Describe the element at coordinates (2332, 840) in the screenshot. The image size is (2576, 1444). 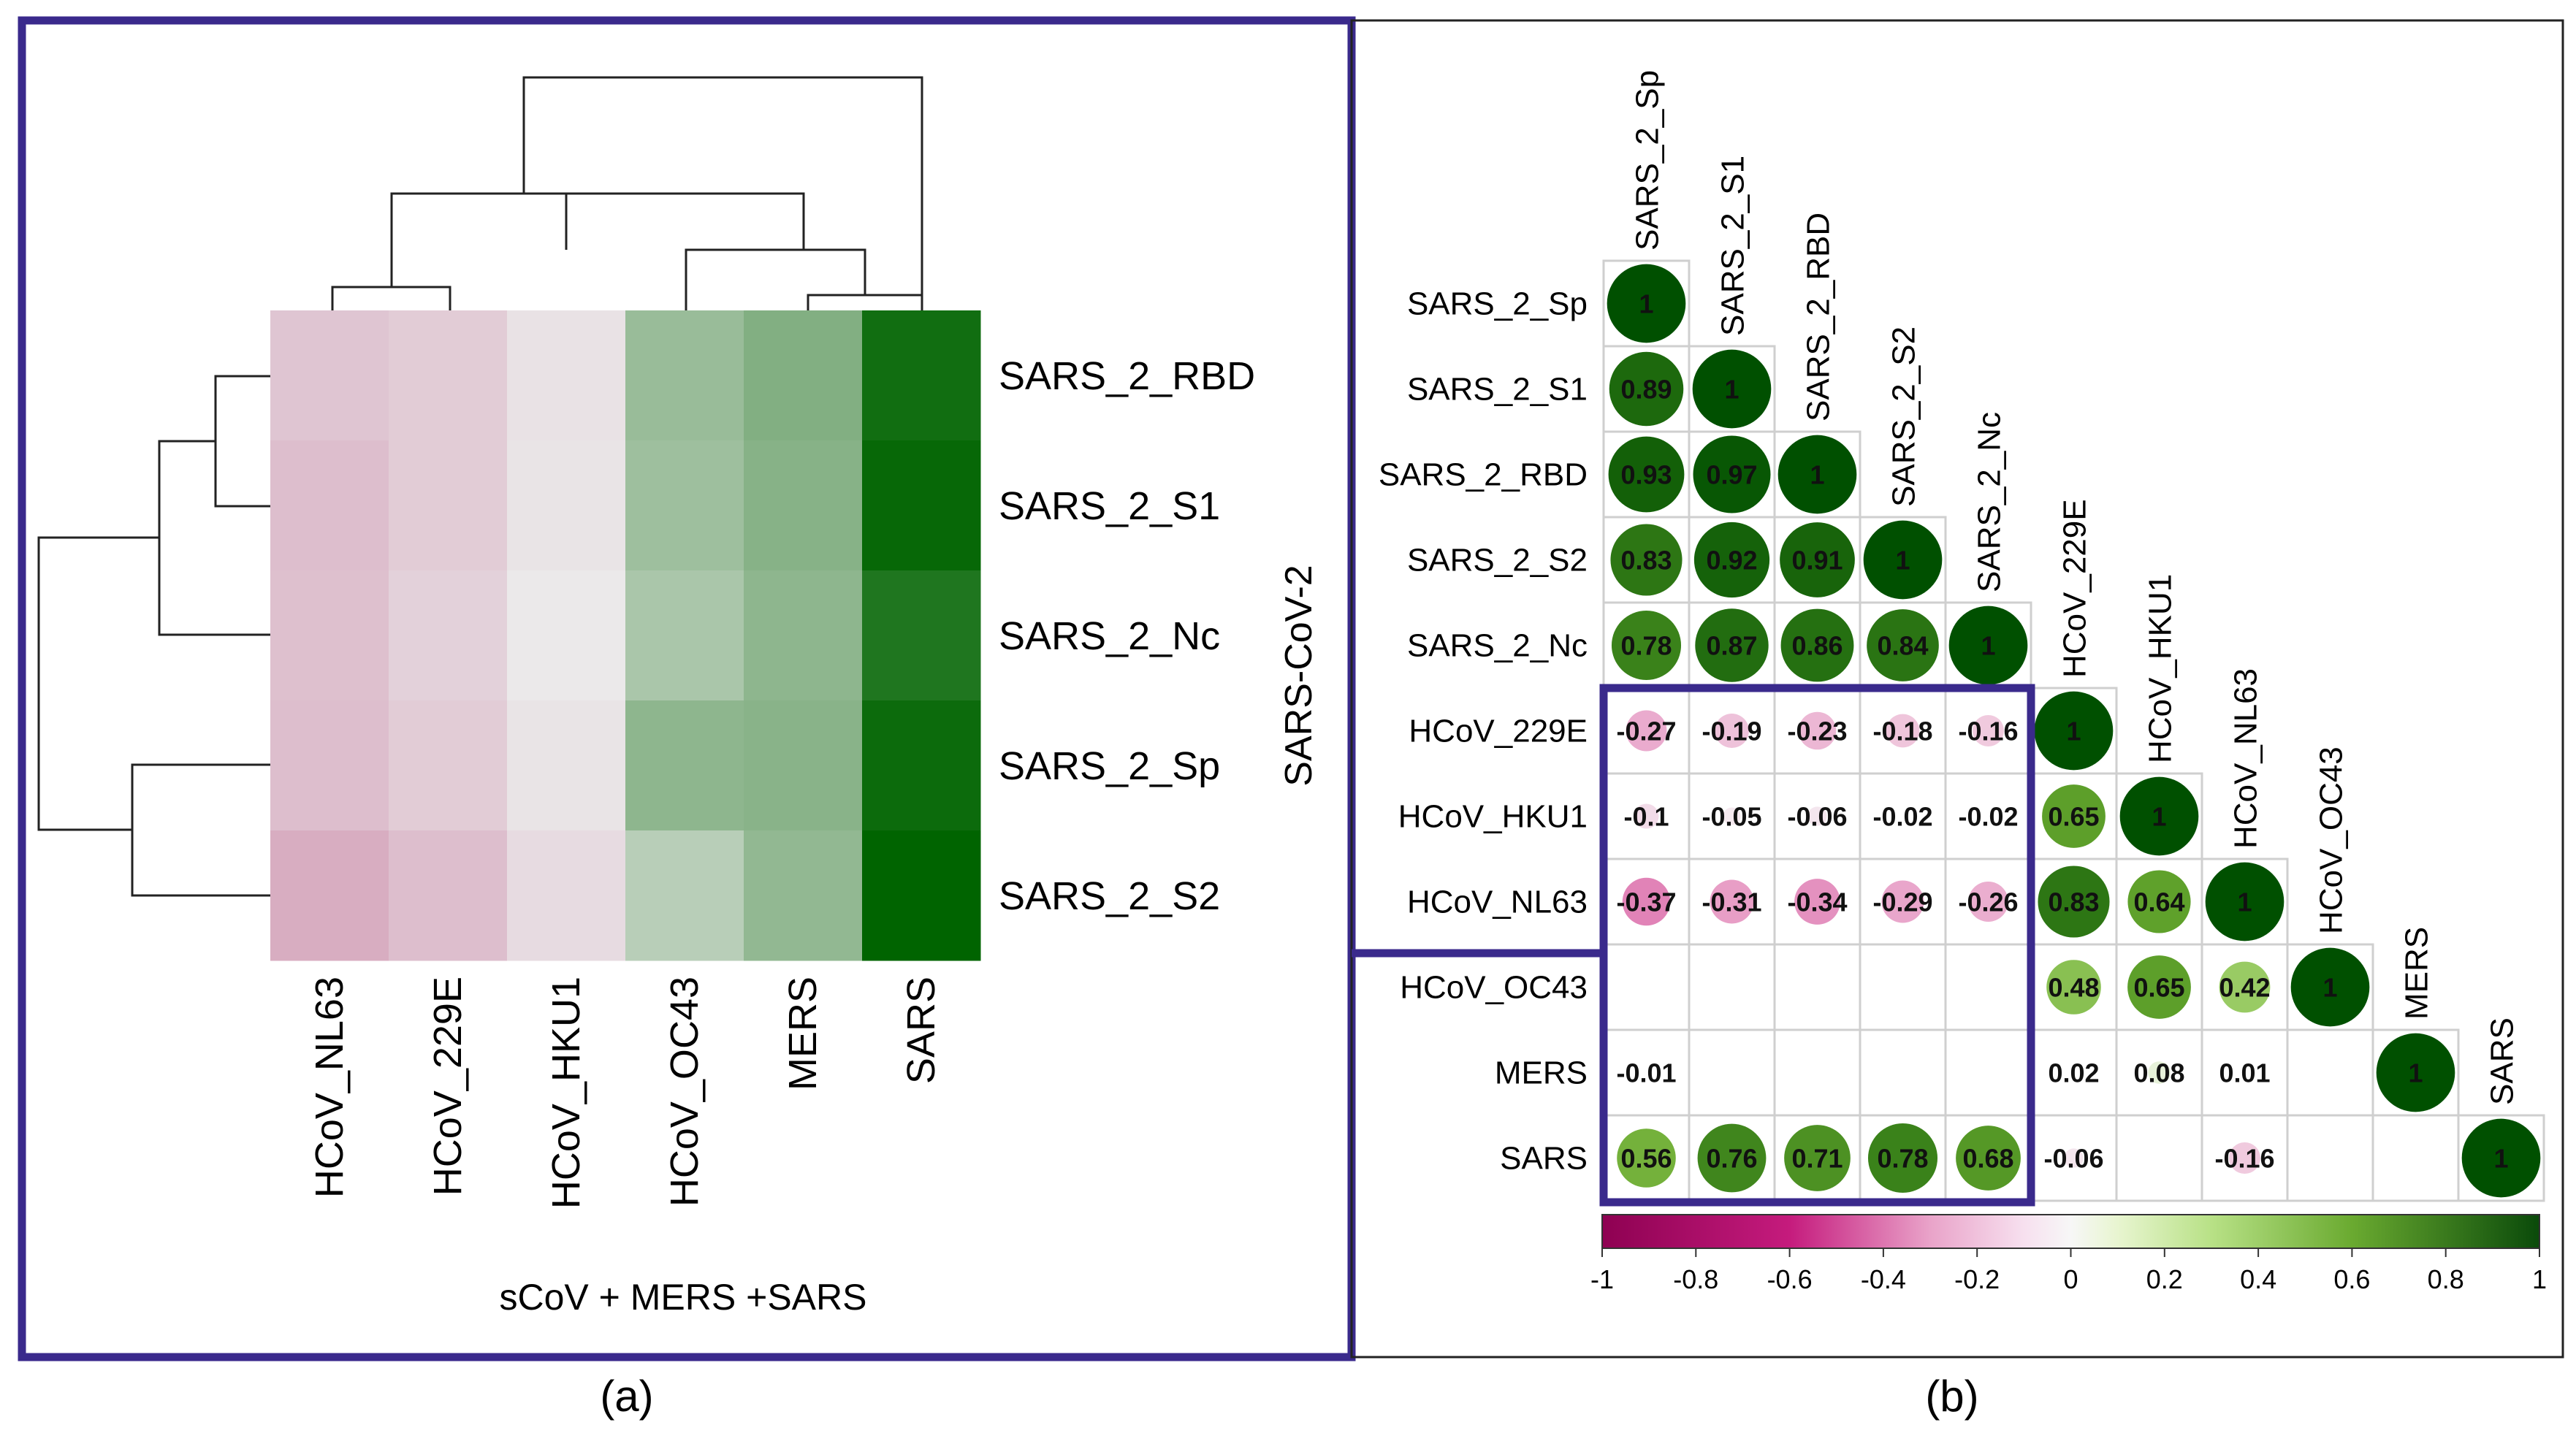
I see `corr-col-label: HCoV_OC43` at that location.